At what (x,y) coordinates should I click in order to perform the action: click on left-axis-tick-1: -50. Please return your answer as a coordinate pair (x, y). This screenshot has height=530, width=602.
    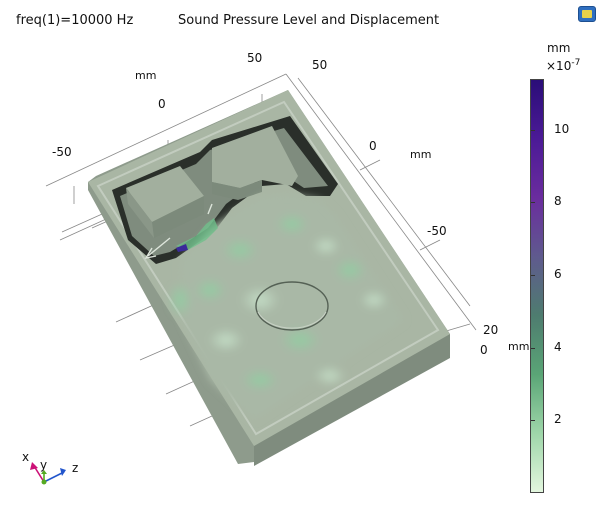
    Looking at the image, I should click on (62, 152).